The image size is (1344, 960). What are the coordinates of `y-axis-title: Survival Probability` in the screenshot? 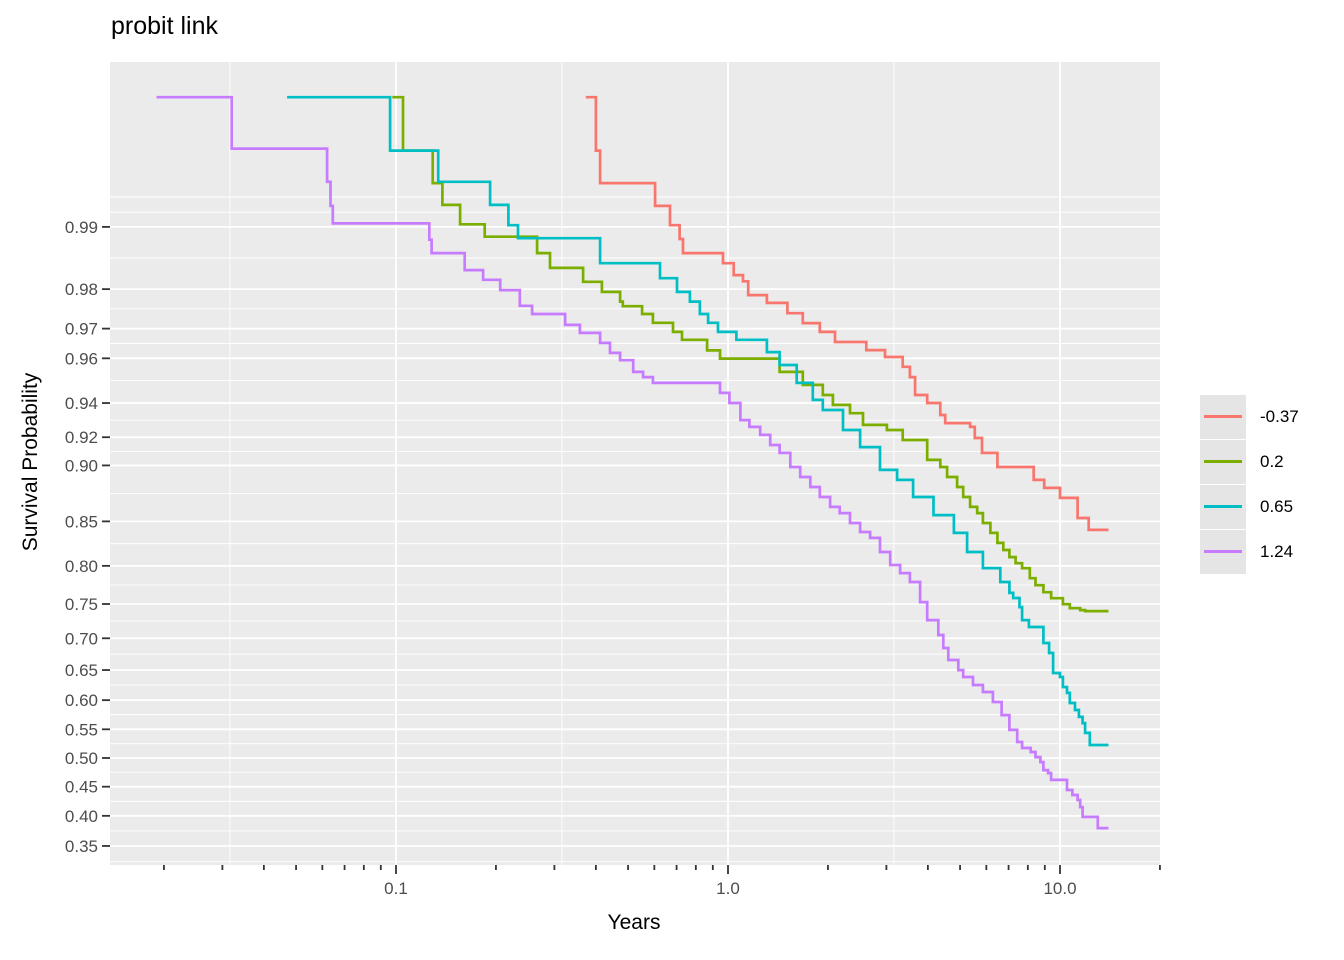 It's located at (30, 462).